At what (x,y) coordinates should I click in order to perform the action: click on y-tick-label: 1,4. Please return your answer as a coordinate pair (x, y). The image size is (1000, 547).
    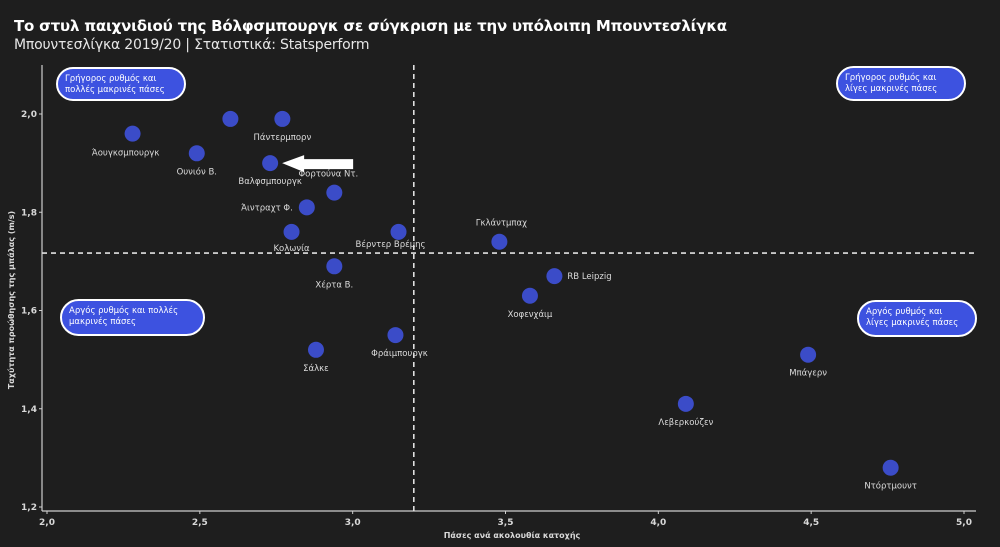
    Looking at the image, I should click on (29, 410).